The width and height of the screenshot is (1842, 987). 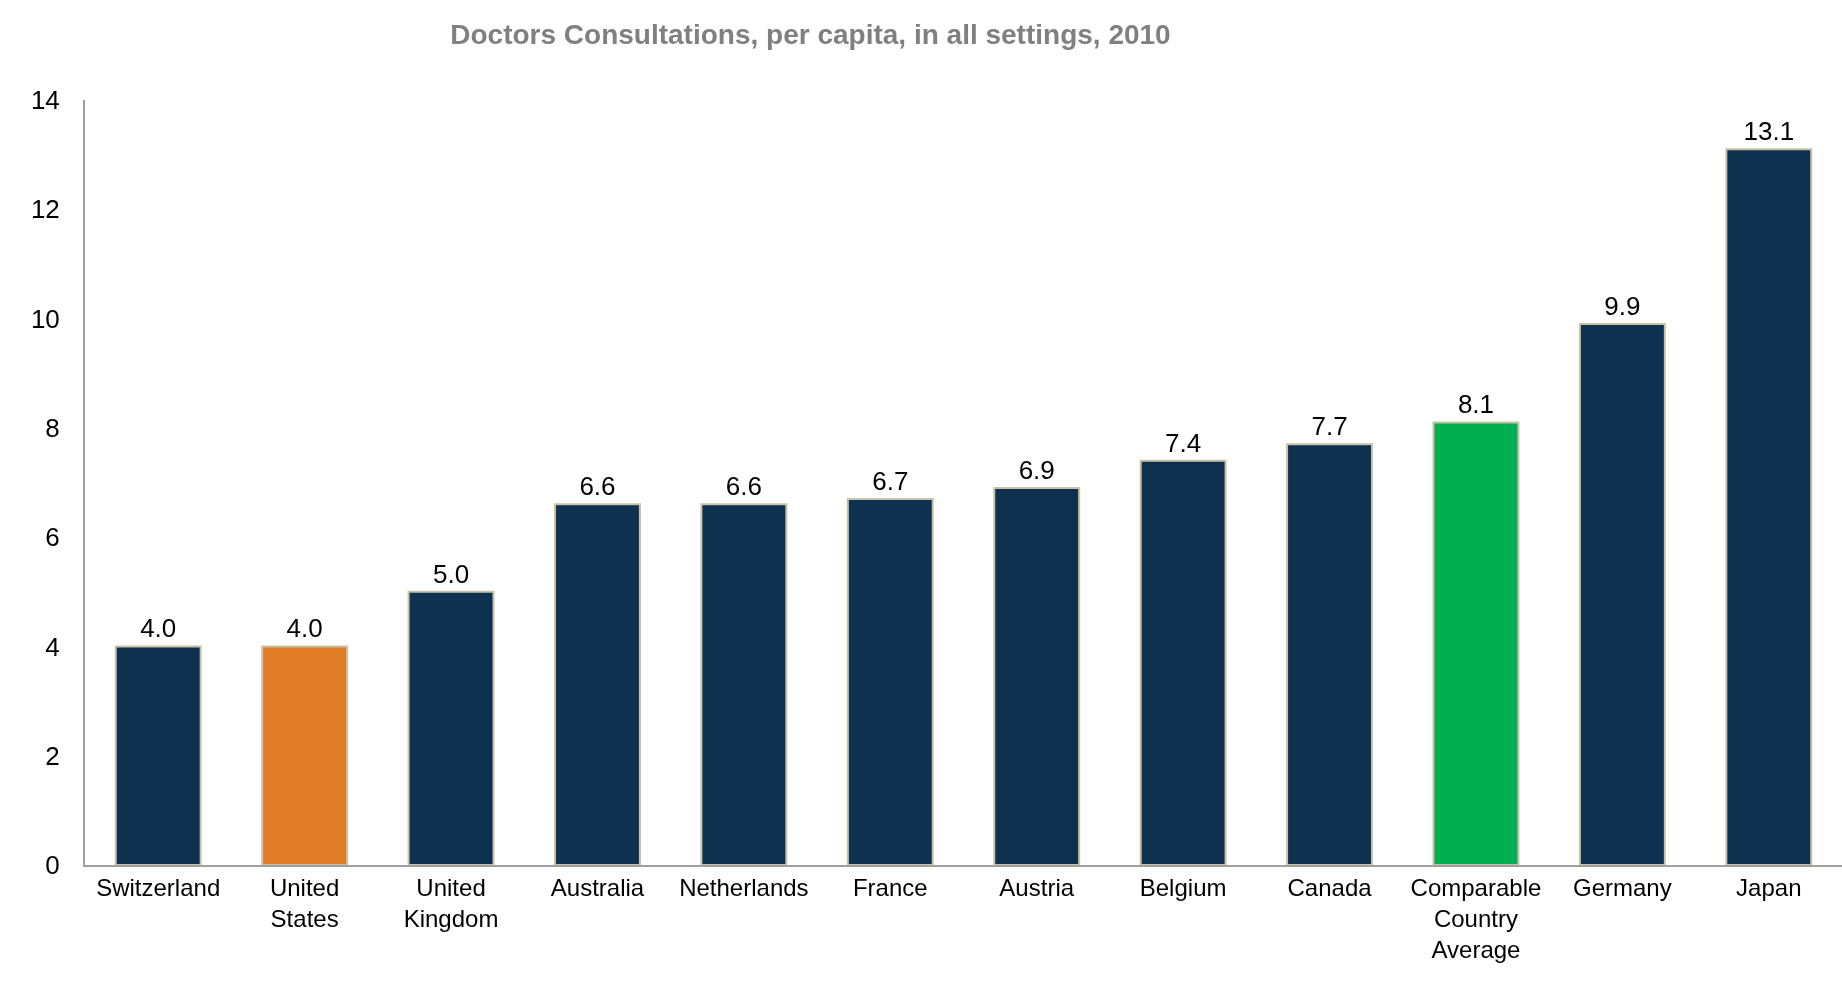 I want to click on y-tick-label: 12, so click(x=45, y=209).